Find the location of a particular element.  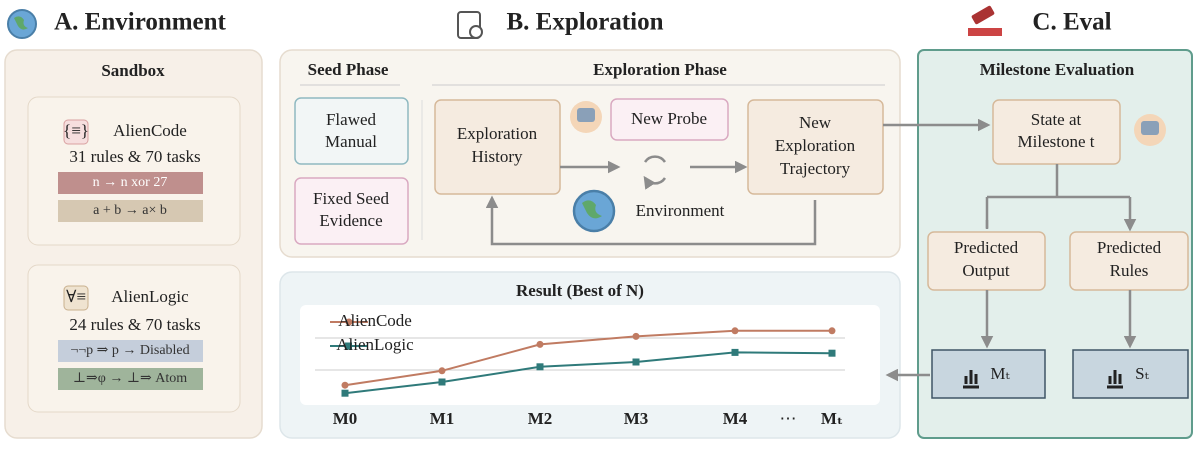

x-tick-label: M0 is located at coordinates (345, 418).